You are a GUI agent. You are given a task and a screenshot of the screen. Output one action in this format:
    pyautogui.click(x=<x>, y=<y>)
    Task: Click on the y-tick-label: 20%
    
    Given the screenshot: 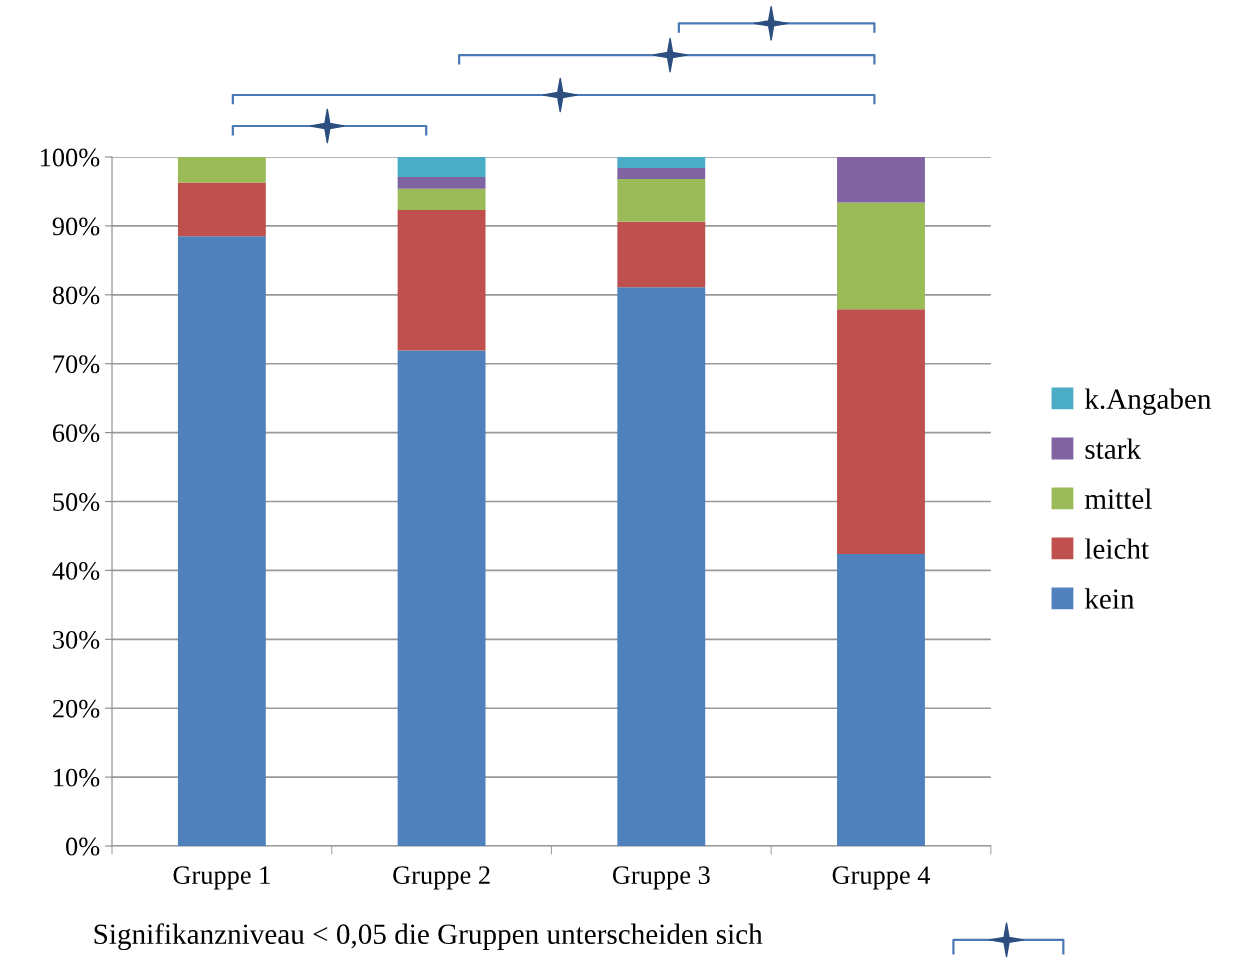 What is the action you would take?
    pyautogui.click(x=76, y=708)
    